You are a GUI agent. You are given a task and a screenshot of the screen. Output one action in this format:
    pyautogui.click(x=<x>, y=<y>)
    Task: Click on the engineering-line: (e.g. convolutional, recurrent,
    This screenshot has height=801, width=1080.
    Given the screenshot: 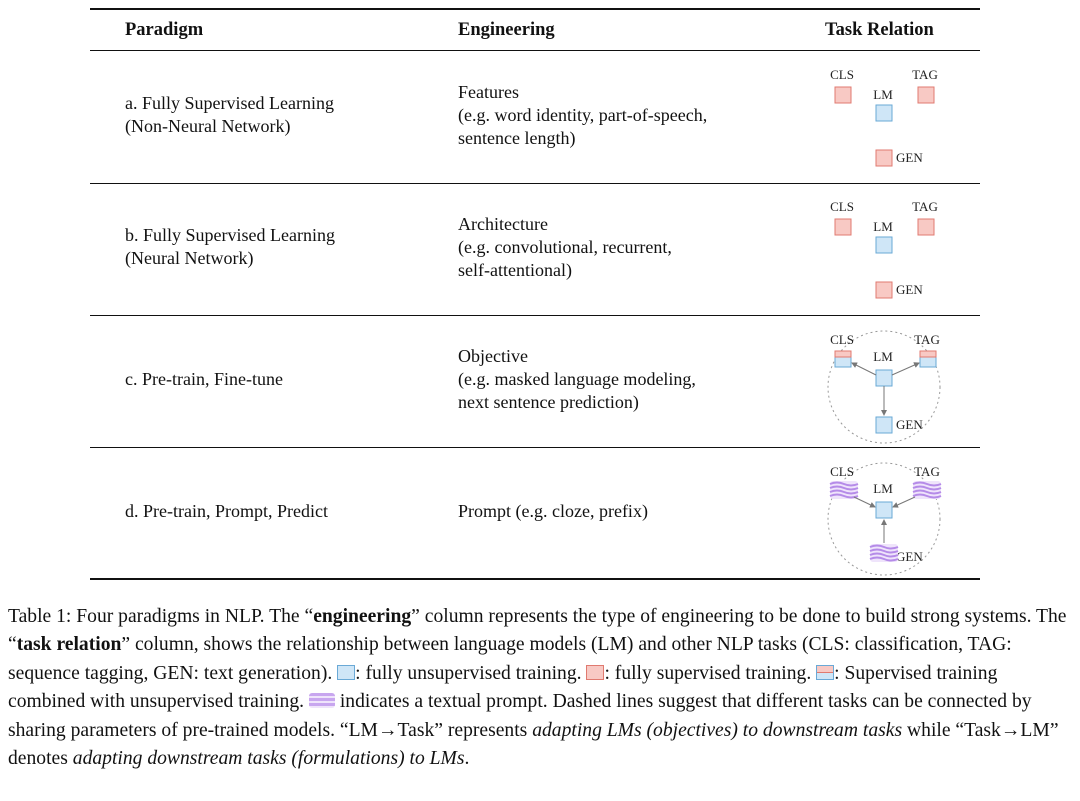 What is the action you would take?
    pyautogui.click(x=565, y=246)
    